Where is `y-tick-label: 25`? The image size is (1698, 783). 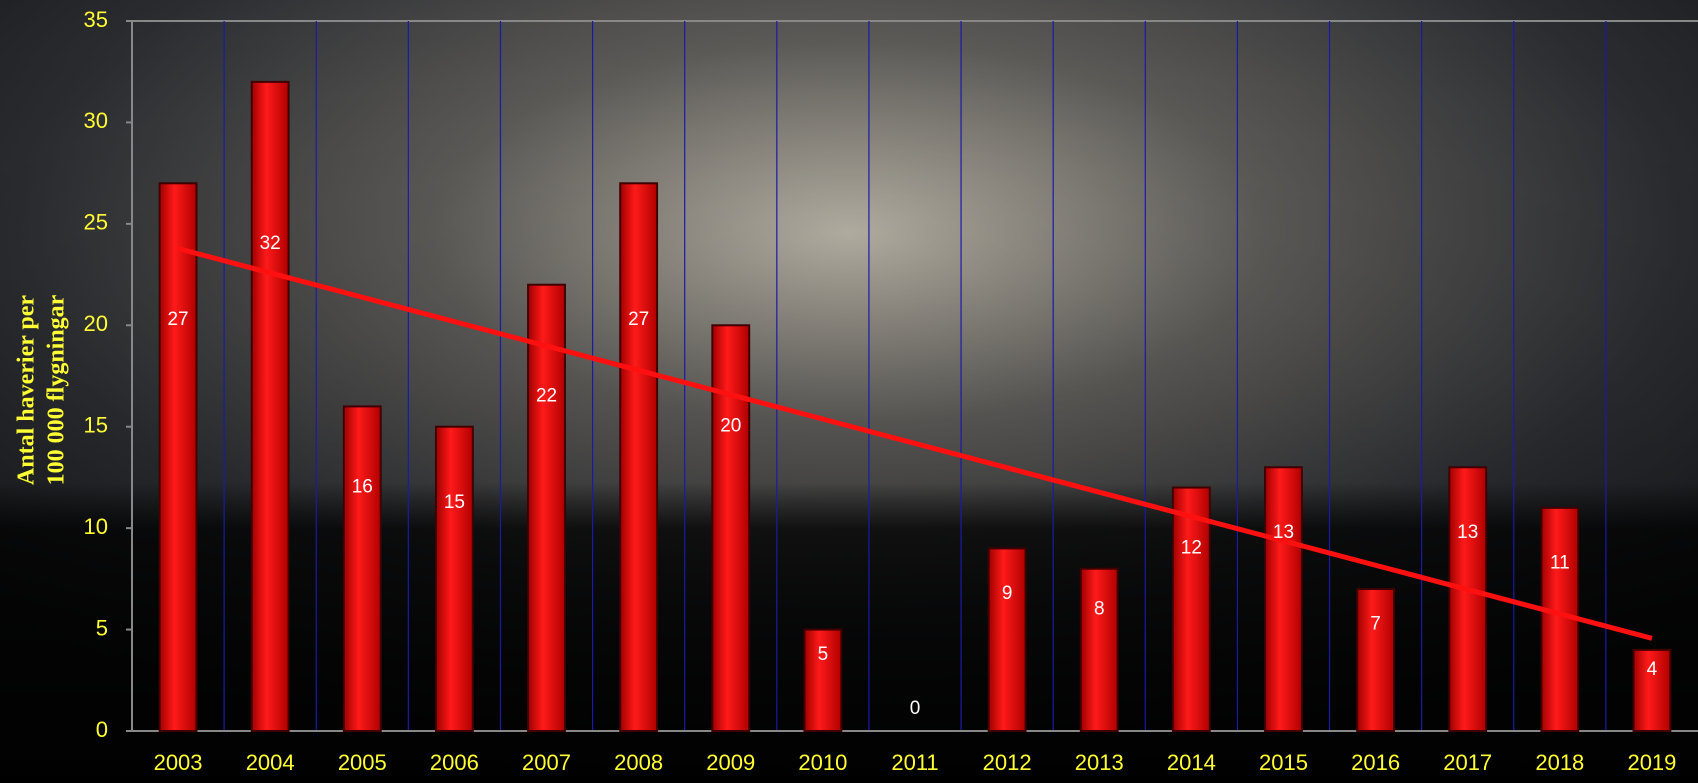 y-tick-label: 25 is located at coordinates (96, 222).